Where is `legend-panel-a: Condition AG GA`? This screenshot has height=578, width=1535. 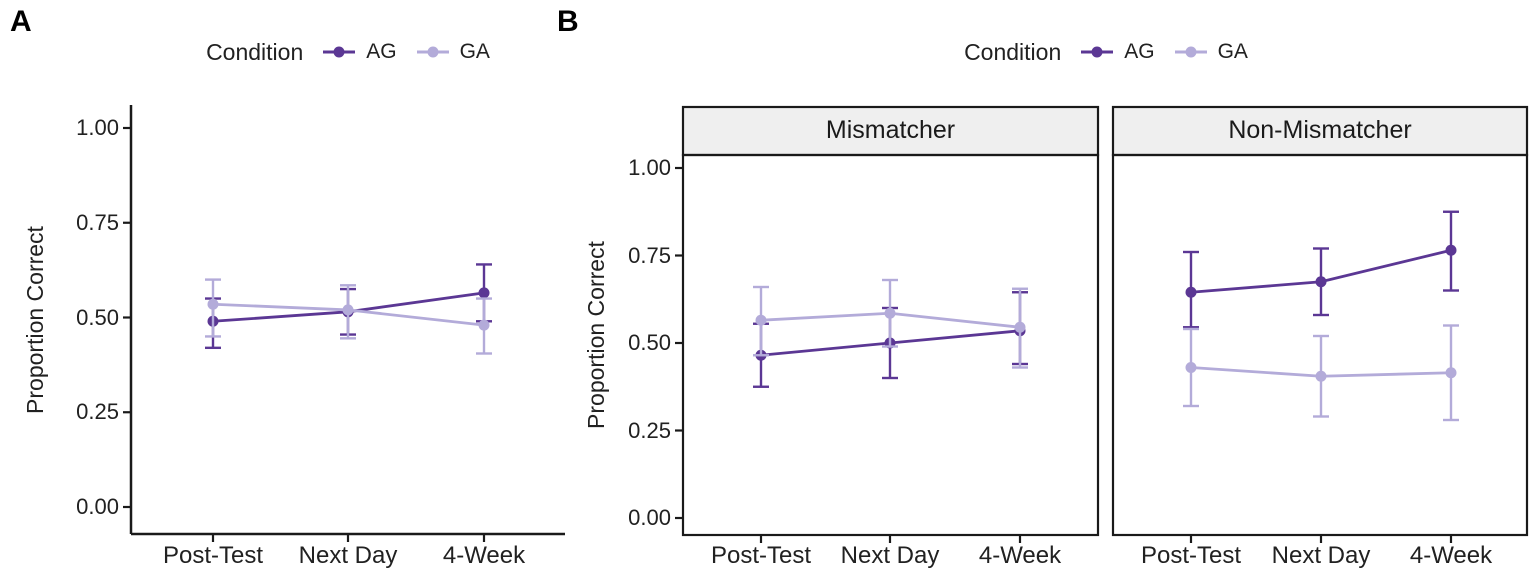 legend-panel-a: Condition AG GA is located at coordinates (348, 52).